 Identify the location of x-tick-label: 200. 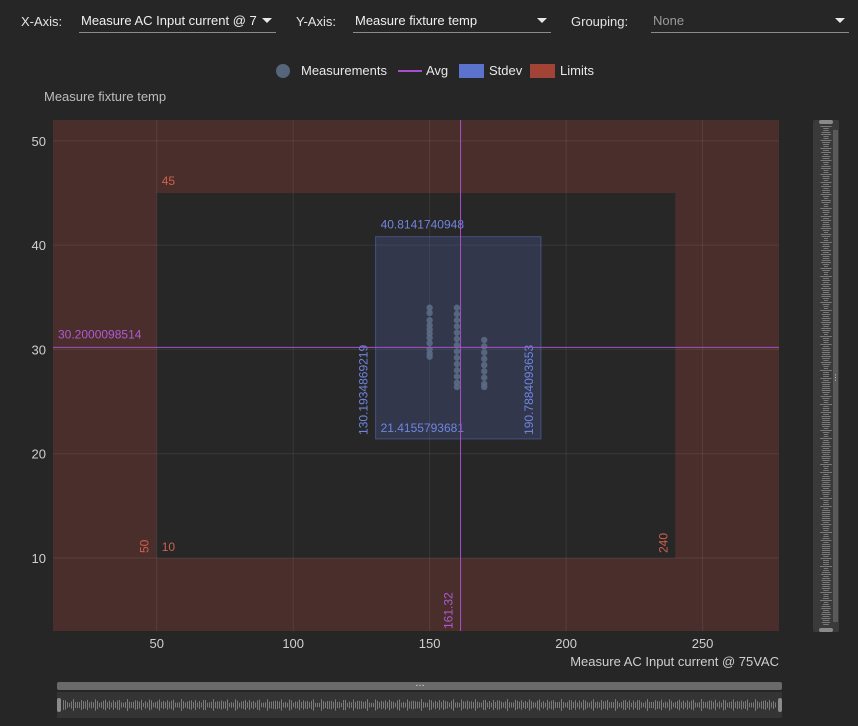
(566, 643).